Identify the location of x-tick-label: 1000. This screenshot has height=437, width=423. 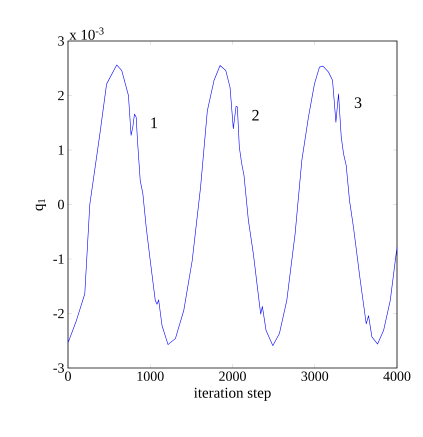
(151, 376).